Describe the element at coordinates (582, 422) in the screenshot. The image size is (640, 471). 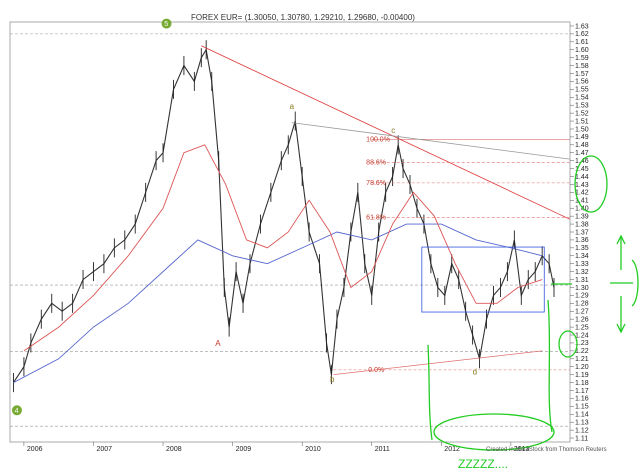
I see `y-tick-50: 1.13` at that location.